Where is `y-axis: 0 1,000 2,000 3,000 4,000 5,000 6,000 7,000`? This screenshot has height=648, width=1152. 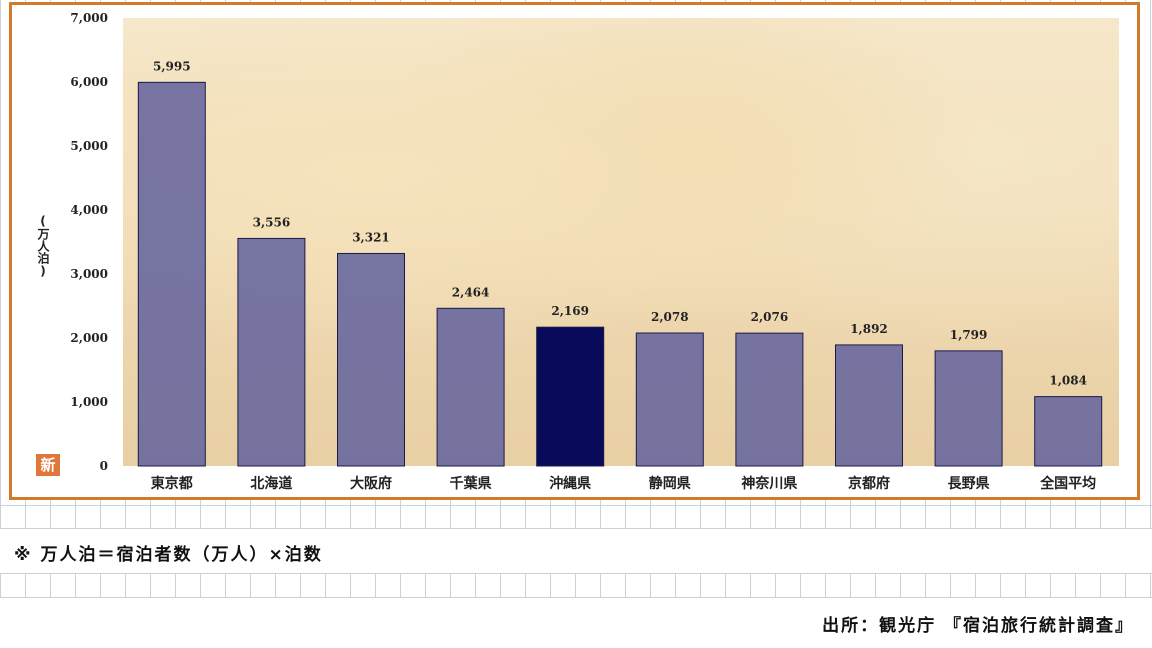
y-axis: 0 1,000 2,000 3,000 4,000 5,000 6,000 7,000 is located at coordinates (89, 242).